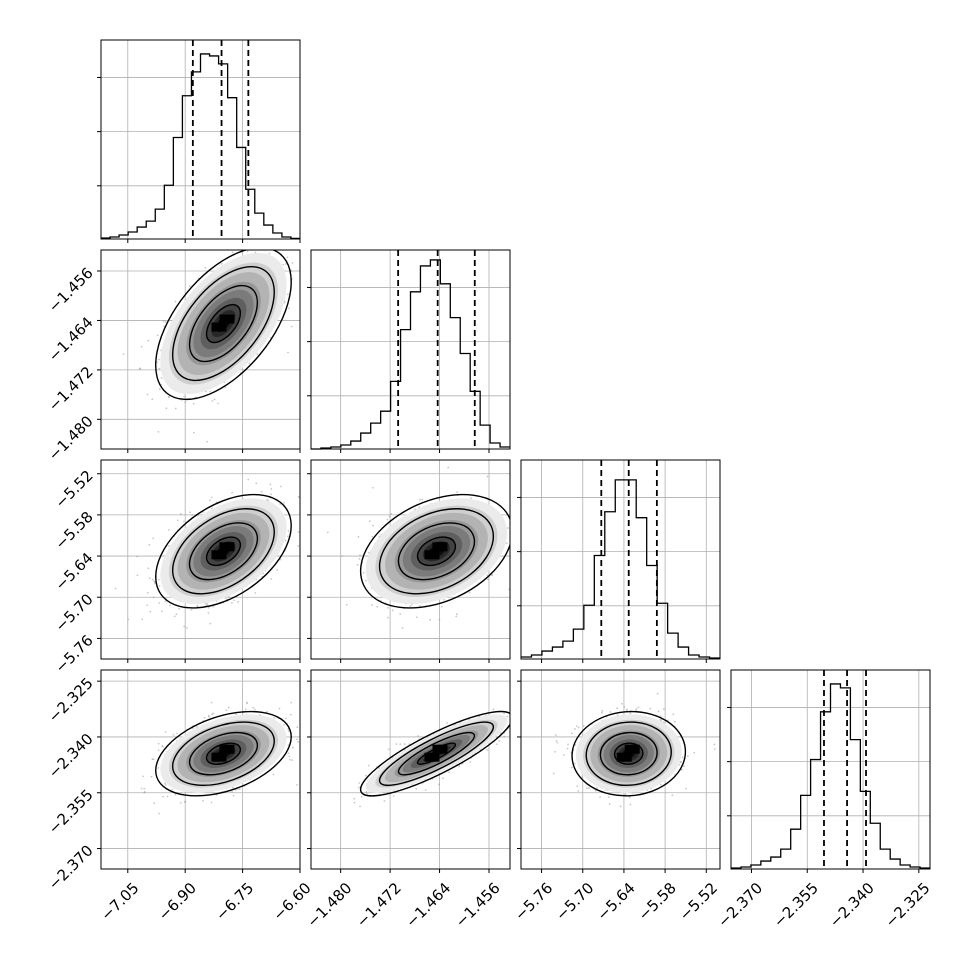  Describe the element at coordinates (71, 290) in the screenshot. I see `y-tick-label: −1.456` at that location.